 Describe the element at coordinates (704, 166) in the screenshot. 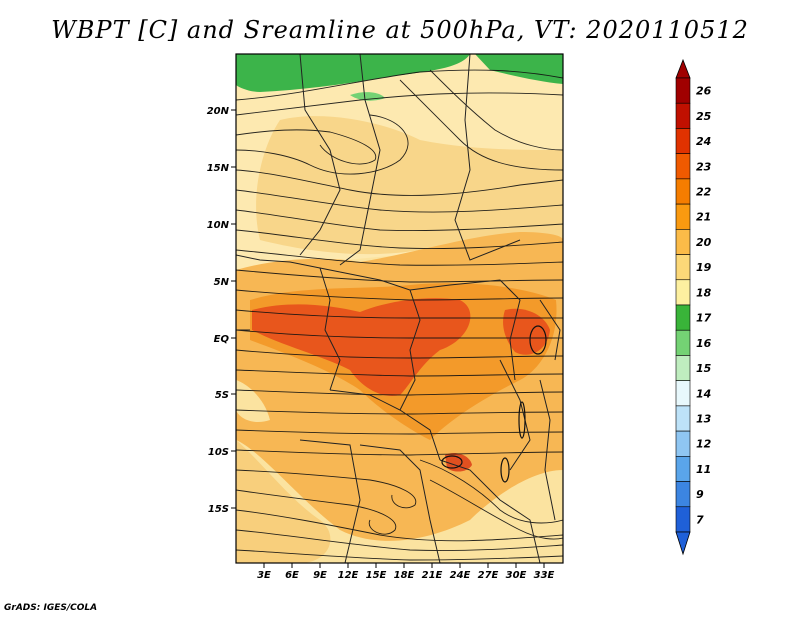

I see `colorbar-label: 23` at that location.